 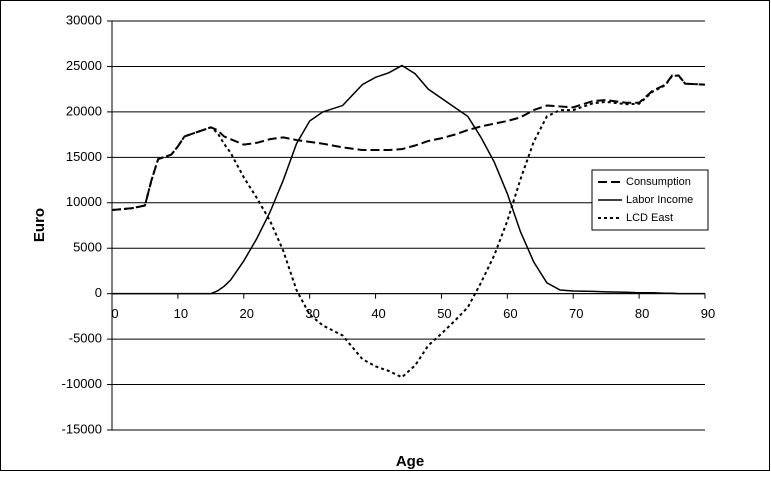 I want to click on y-tick-label: -5000, so click(x=85, y=338).